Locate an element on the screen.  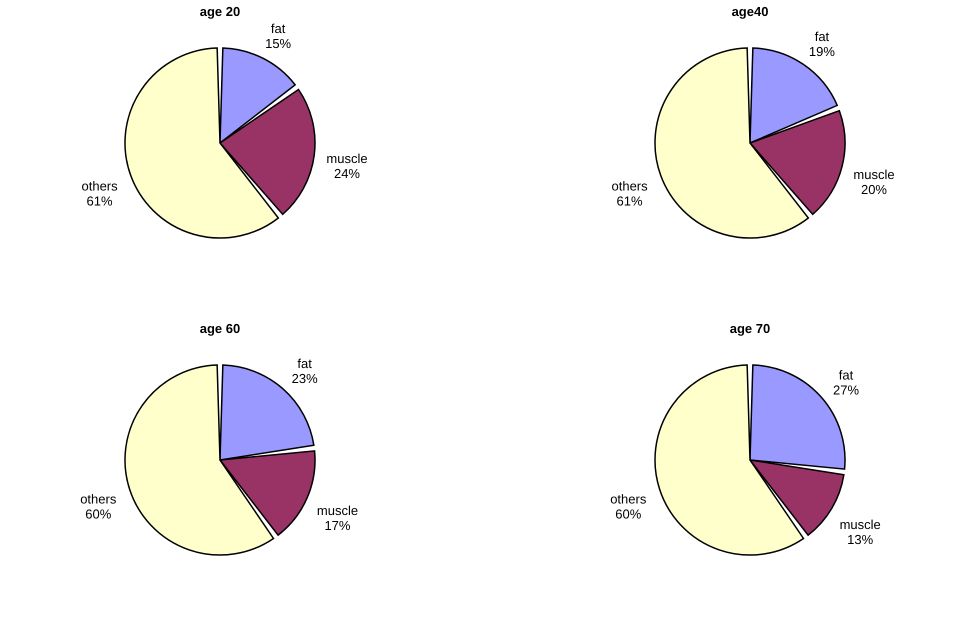
data-label: 23% is located at coordinates (305, 378).